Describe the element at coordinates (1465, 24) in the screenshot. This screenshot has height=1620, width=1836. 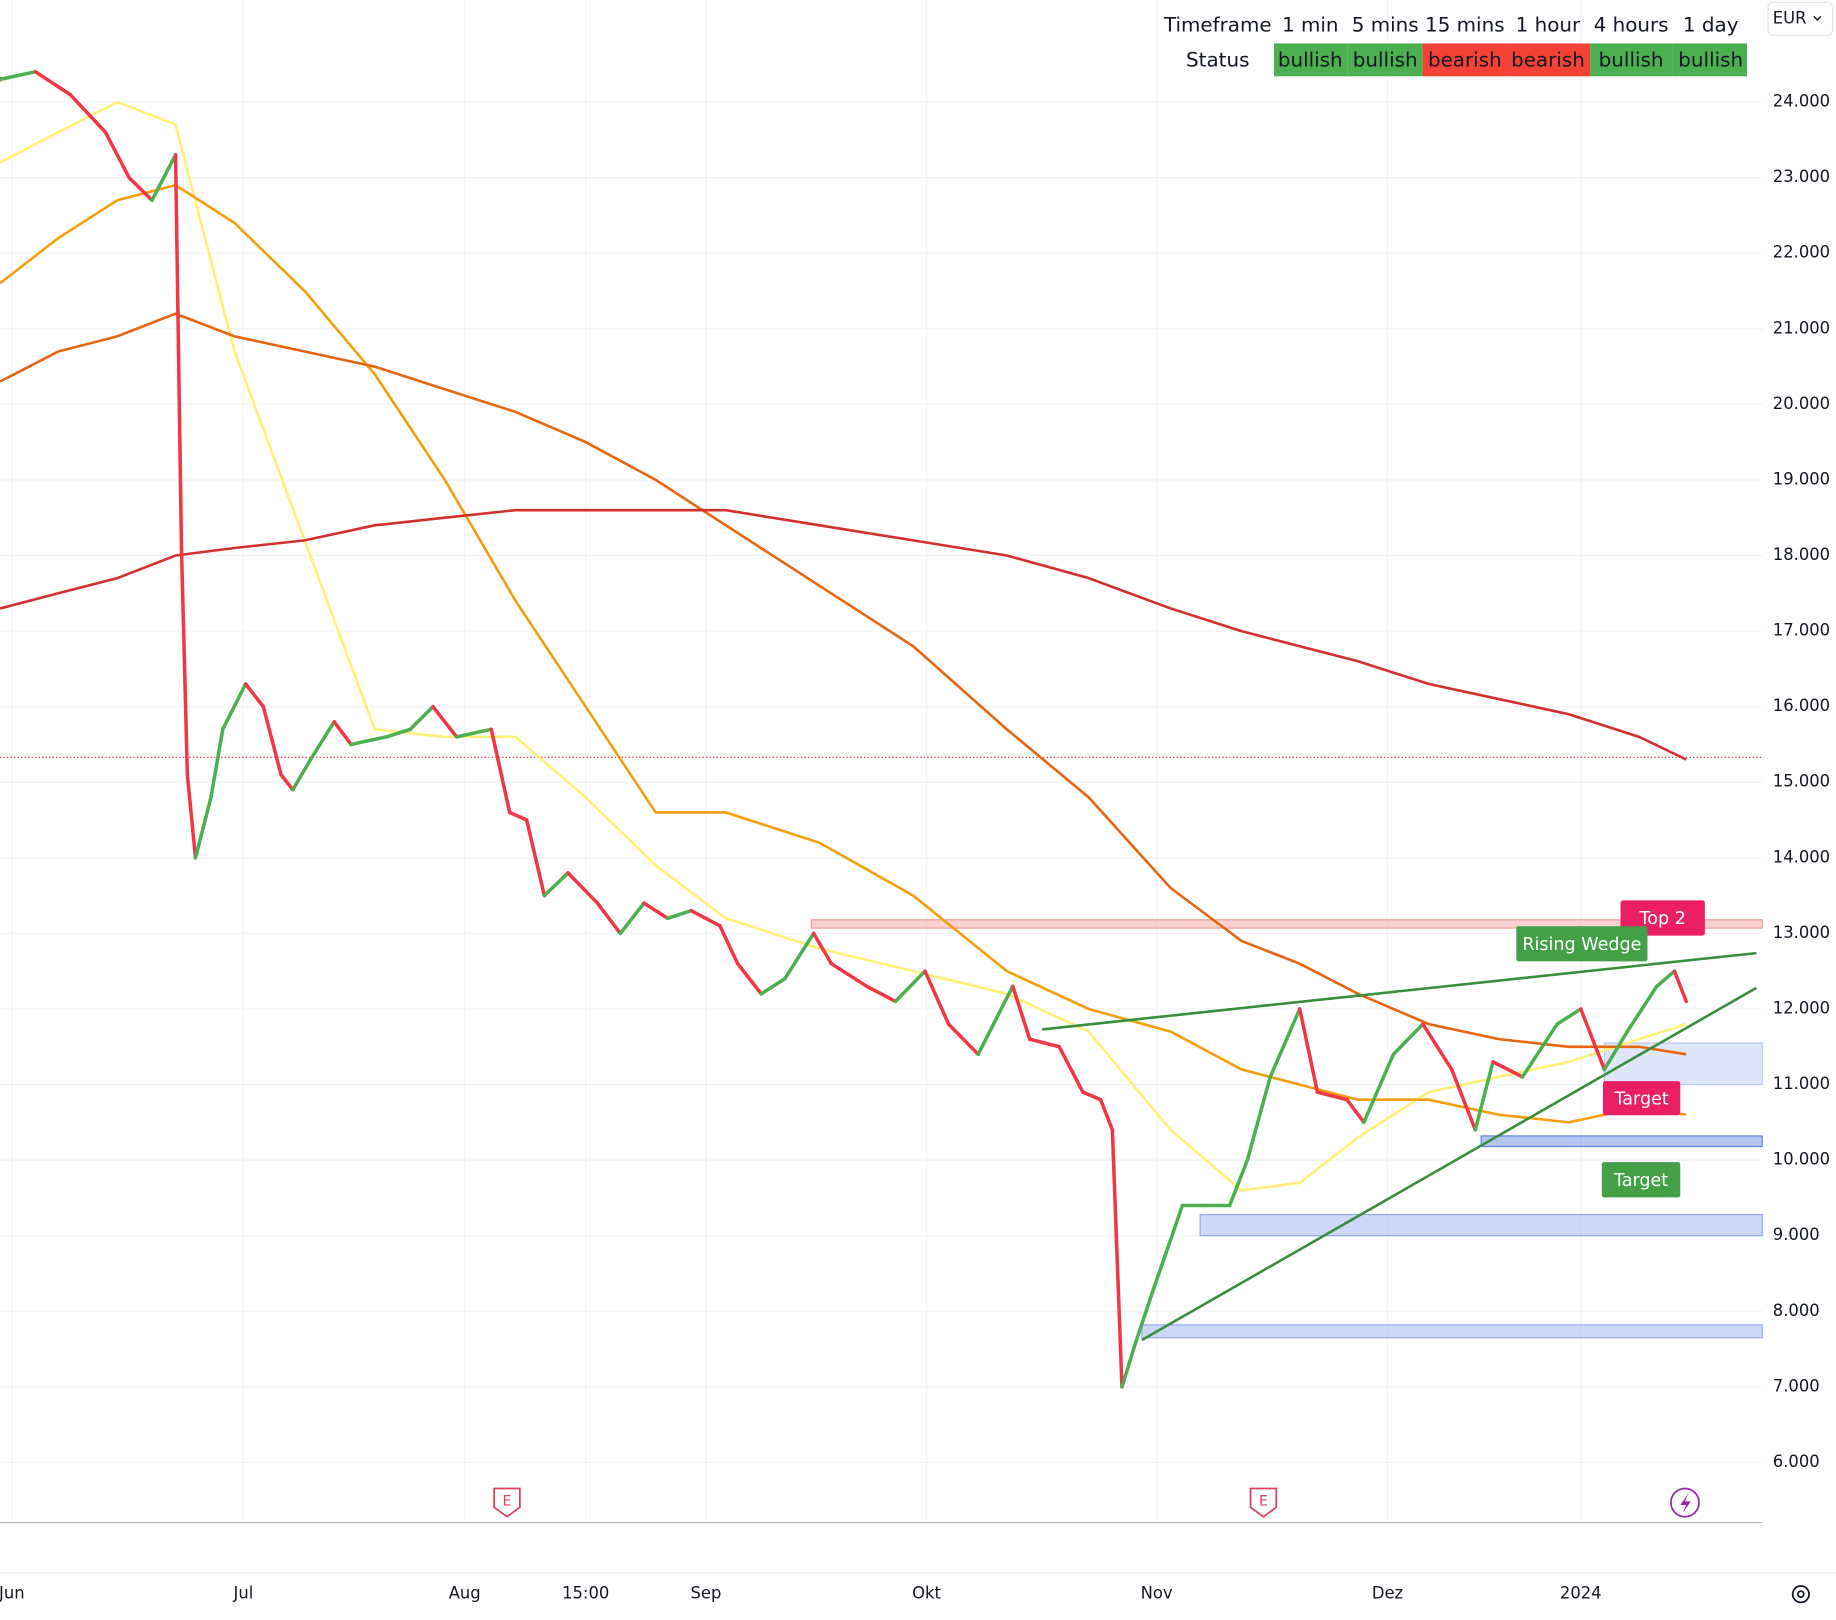
I see `table-header: 15 mins` at that location.